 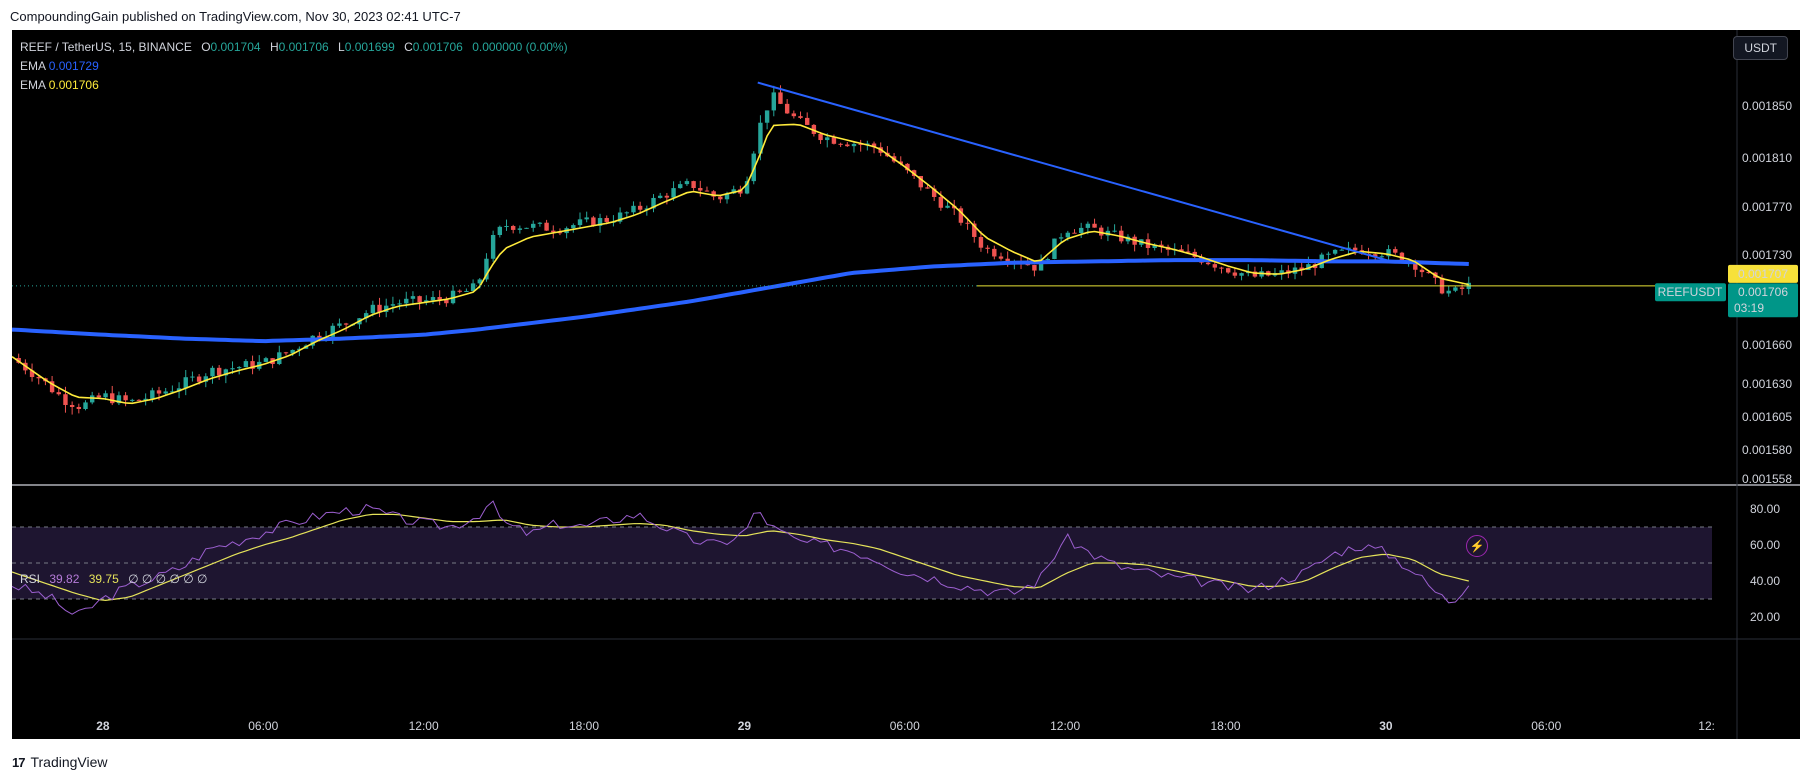 I want to click on high-key: H, so click(x=274, y=47).